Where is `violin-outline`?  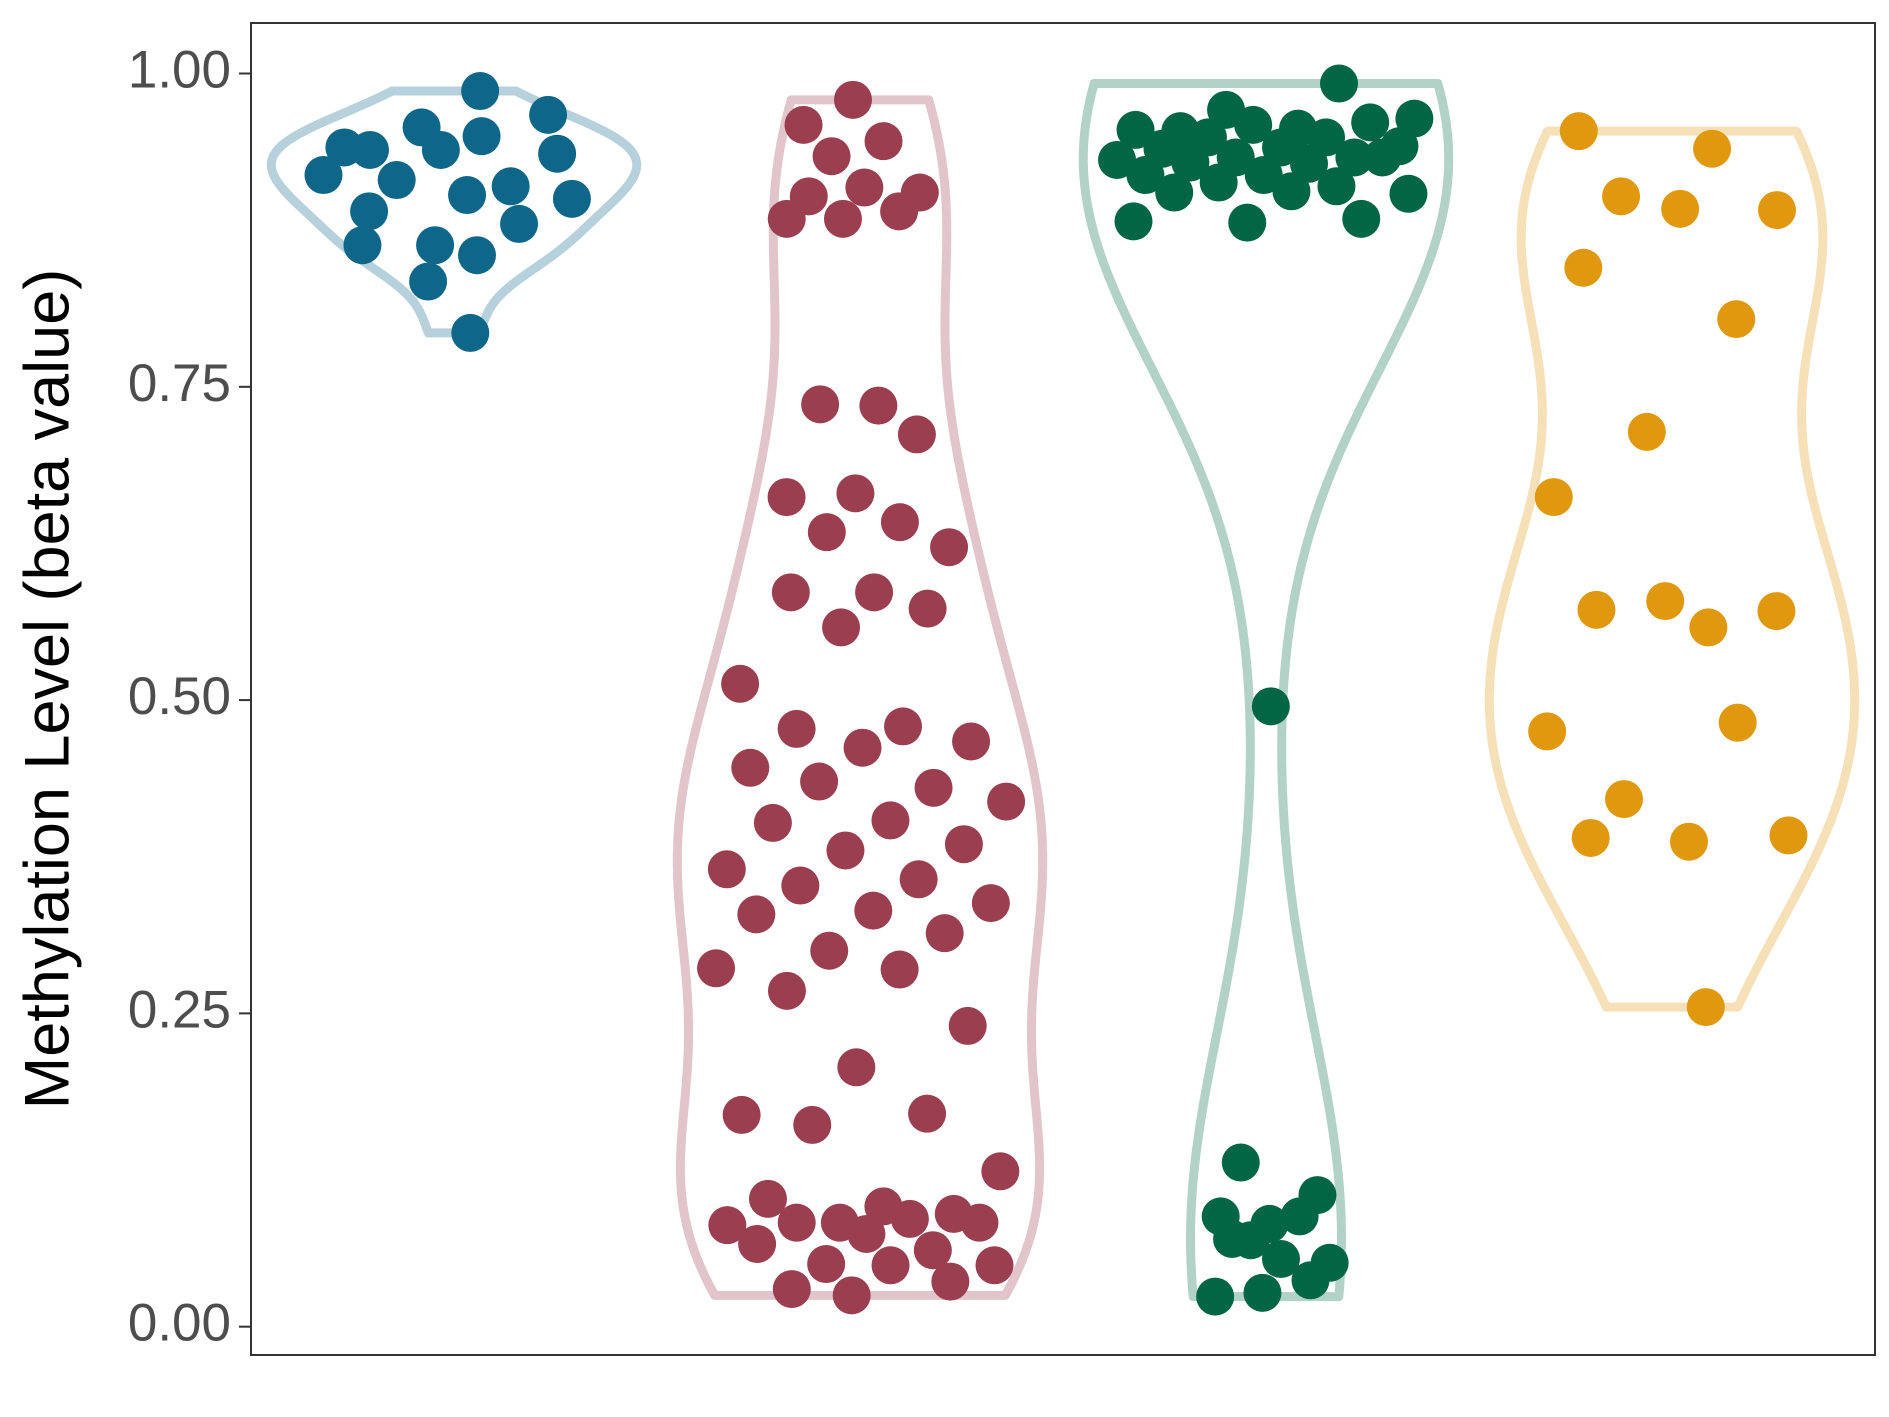 violin-outline is located at coordinates (1672, 569).